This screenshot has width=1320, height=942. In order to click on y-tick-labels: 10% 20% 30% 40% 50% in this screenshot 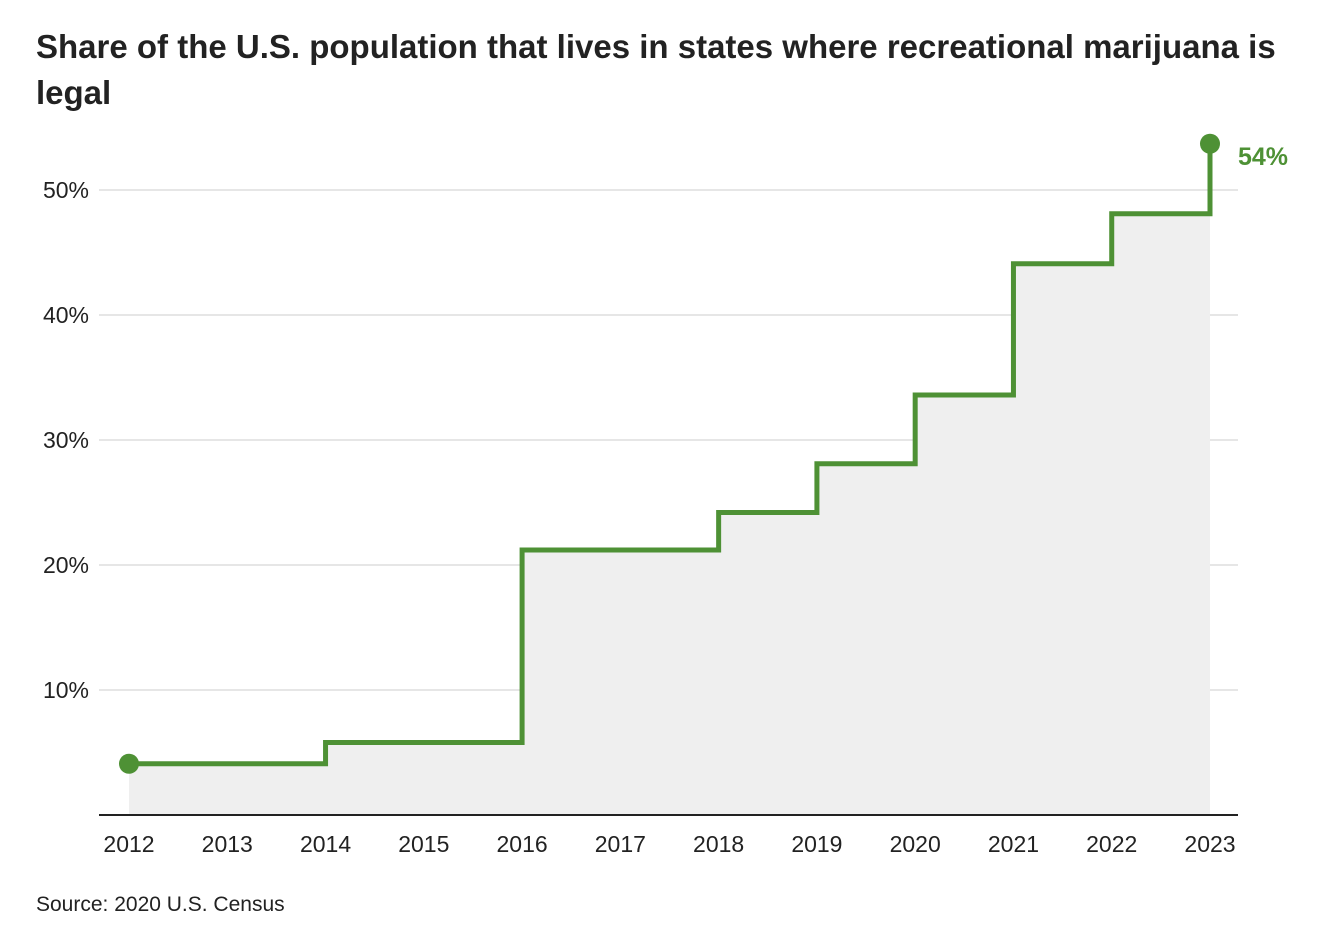, I will do `click(66, 440)`.